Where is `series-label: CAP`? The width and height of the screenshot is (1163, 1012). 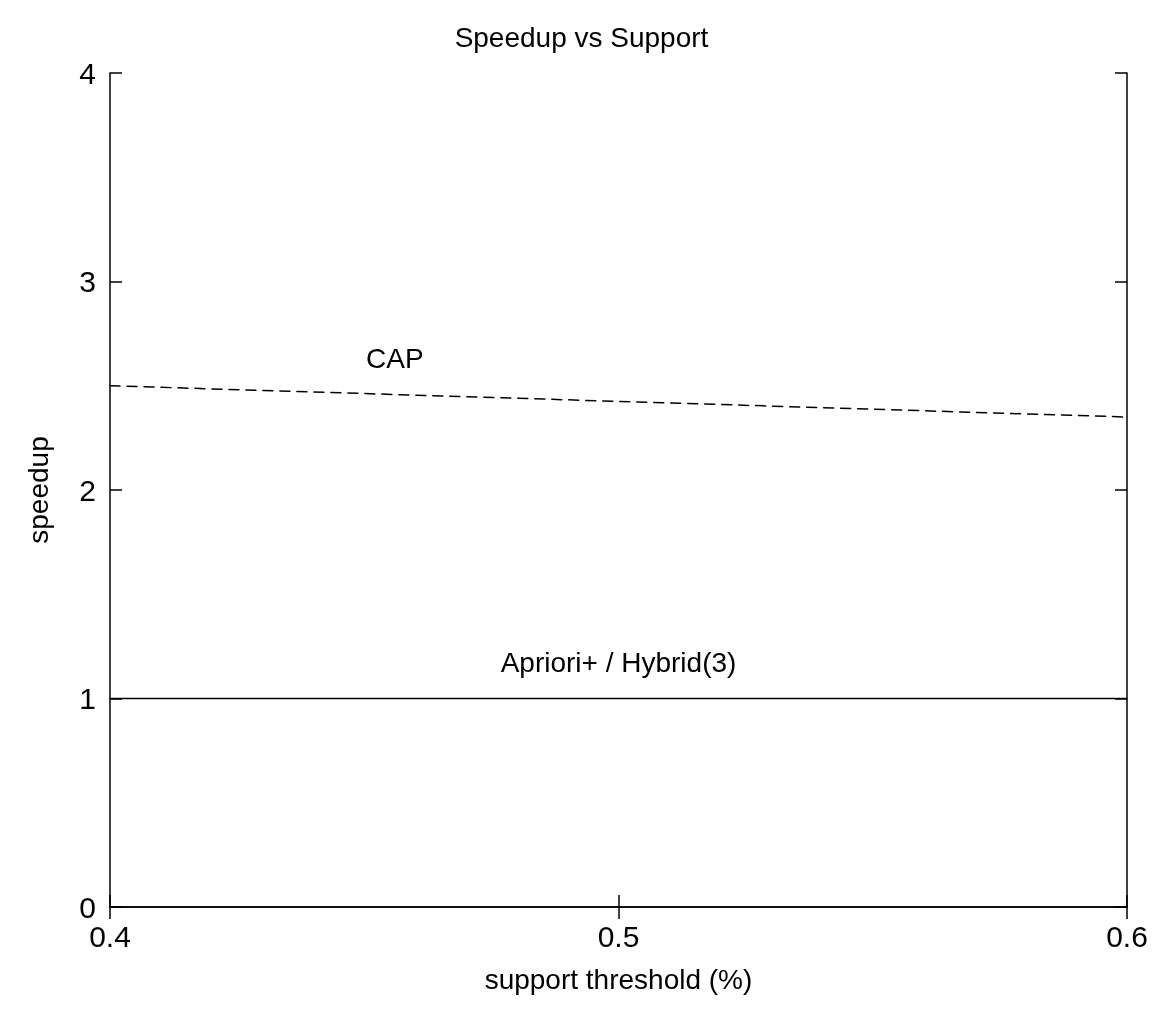
series-label: CAP is located at coordinates (394, 359).